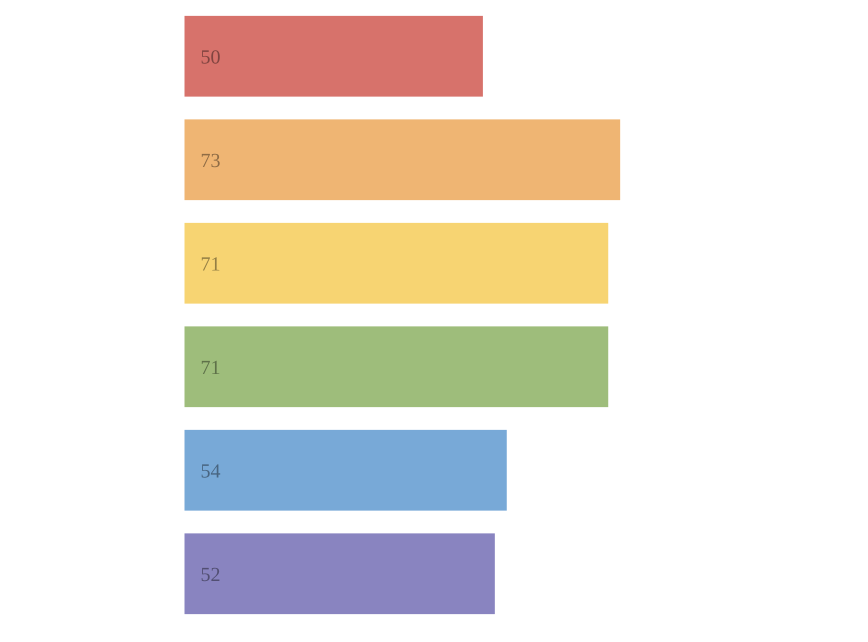 This screenshot has height=642, width=868. I want to click on data-label: 54, so click(210, 471).